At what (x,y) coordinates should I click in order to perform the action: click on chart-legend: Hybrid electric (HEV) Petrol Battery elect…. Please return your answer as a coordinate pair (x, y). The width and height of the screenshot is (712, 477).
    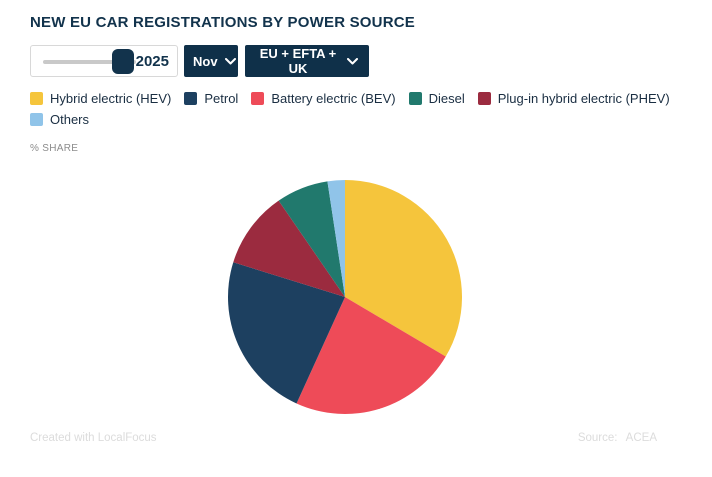
    Looking at the image, I should click on (371, 109).